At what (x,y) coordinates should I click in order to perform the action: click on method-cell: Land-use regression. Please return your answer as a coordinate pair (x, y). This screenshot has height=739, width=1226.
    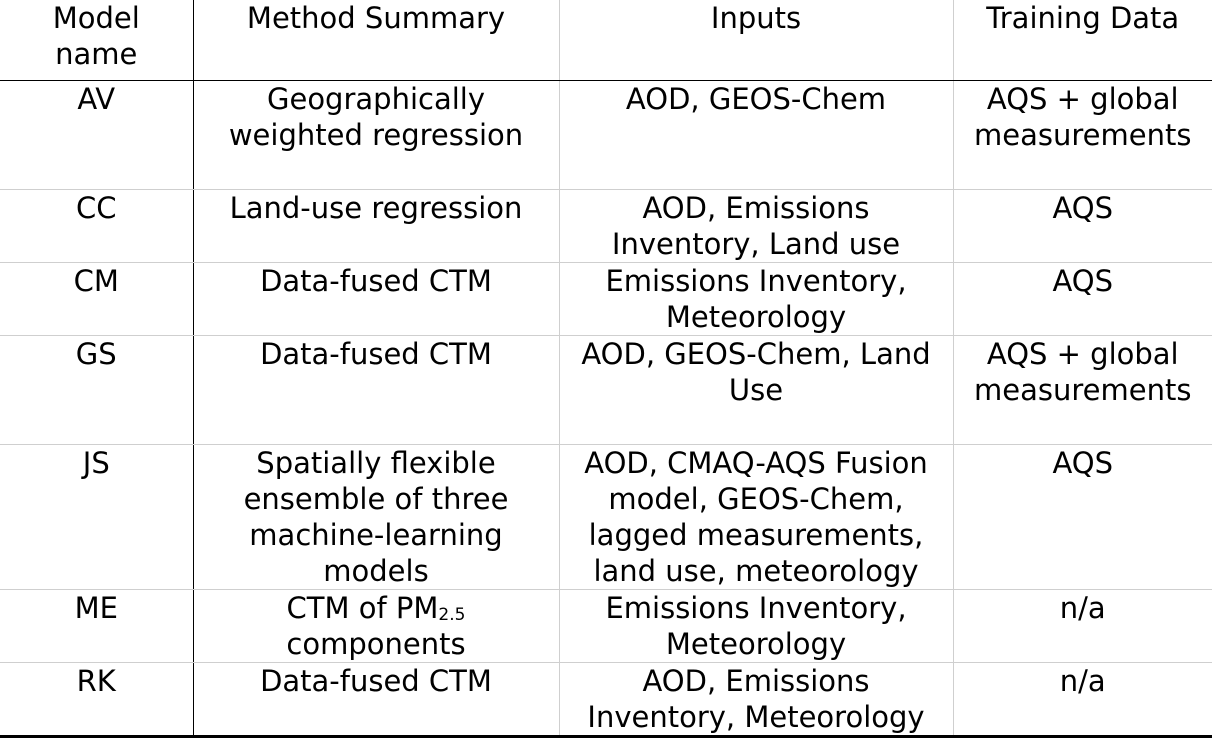
    Looking at the image, I should click on (376, 226).